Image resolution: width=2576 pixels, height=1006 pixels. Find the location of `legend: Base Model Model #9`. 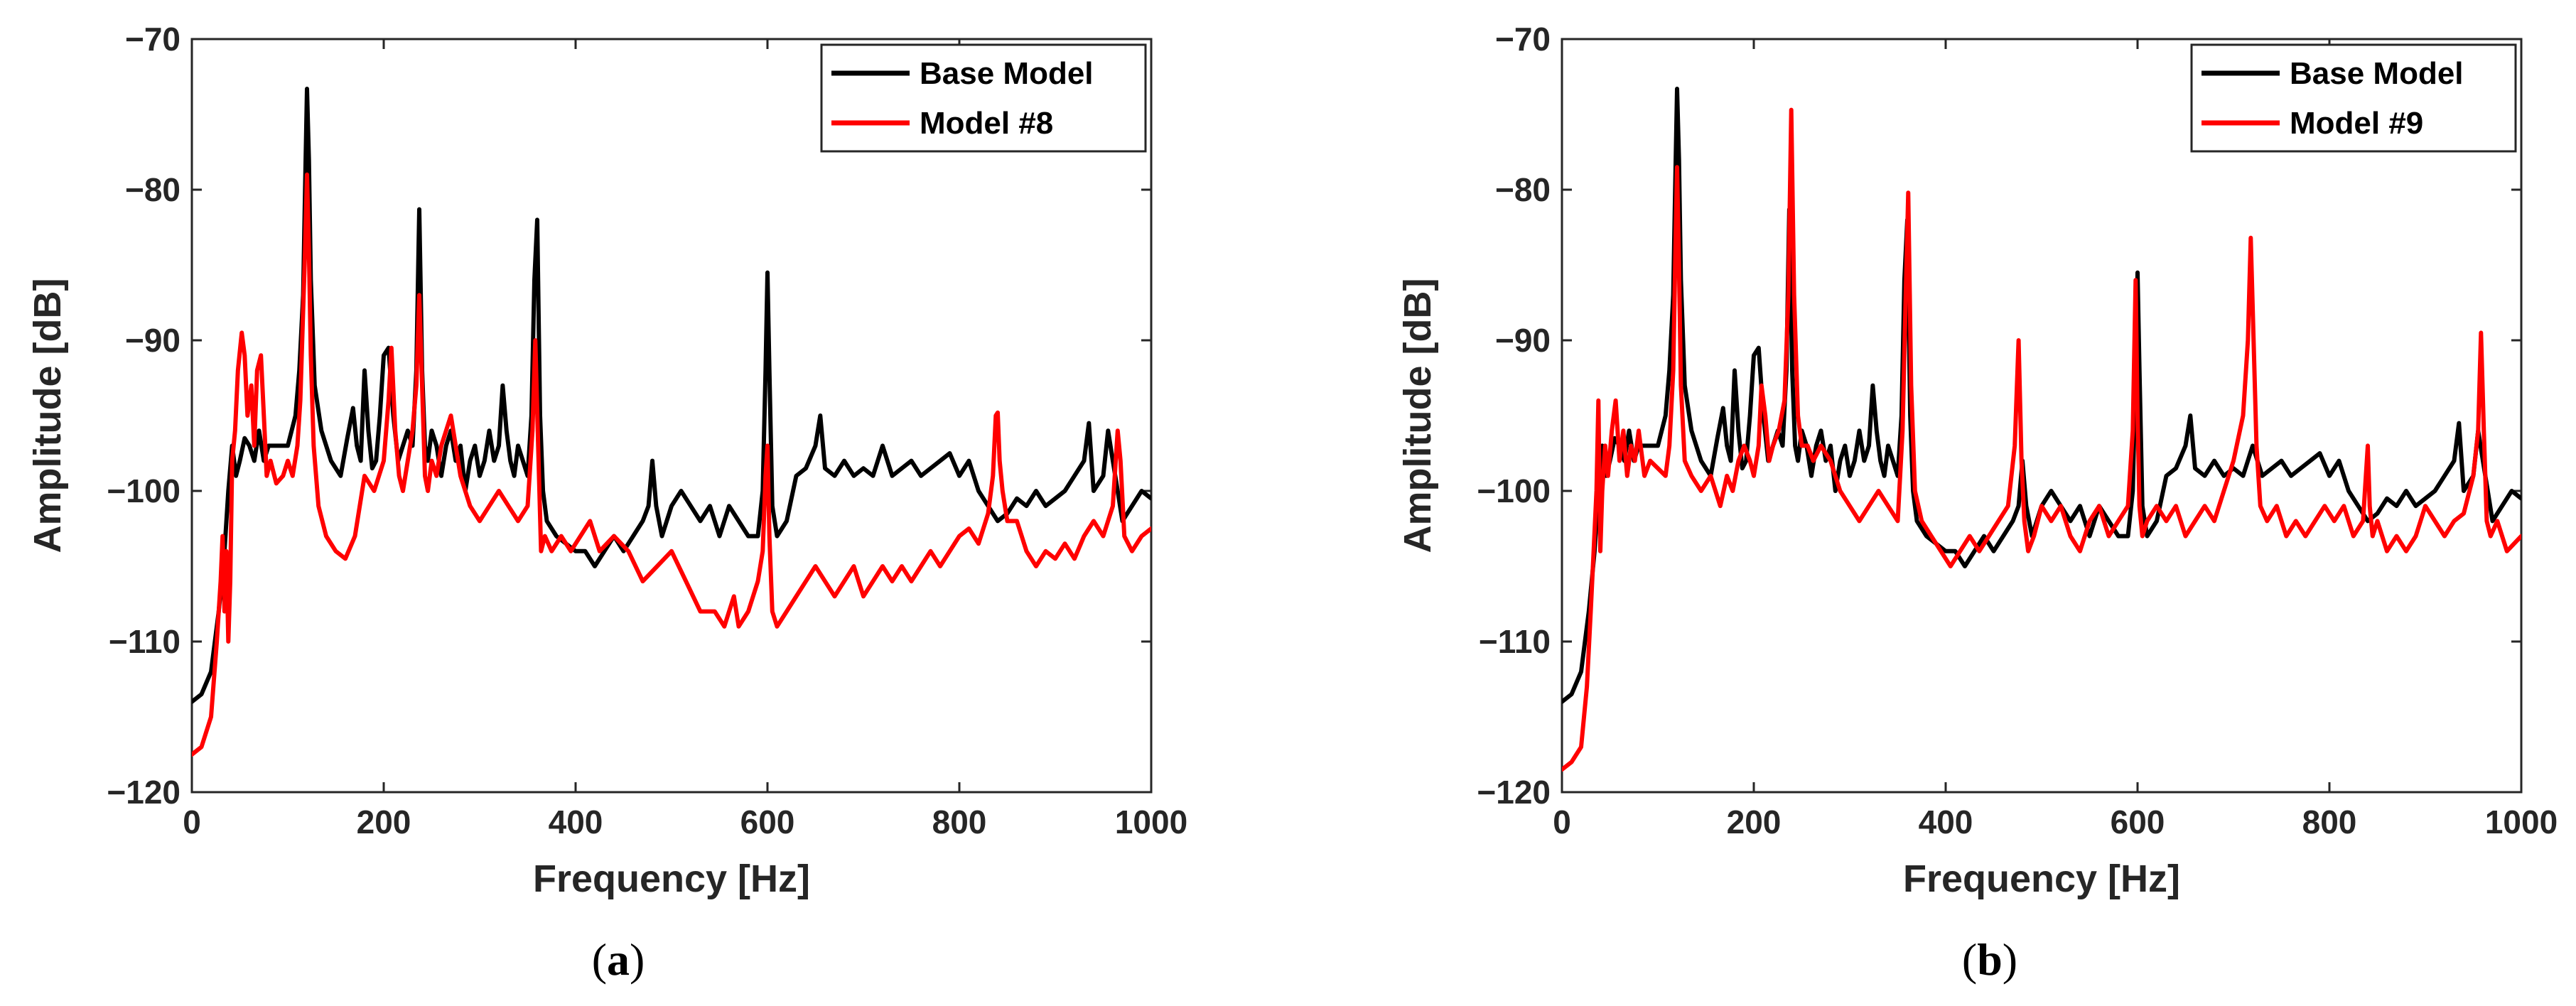

legend: Base Model Model #9 is located at coordinates (2353, 98).